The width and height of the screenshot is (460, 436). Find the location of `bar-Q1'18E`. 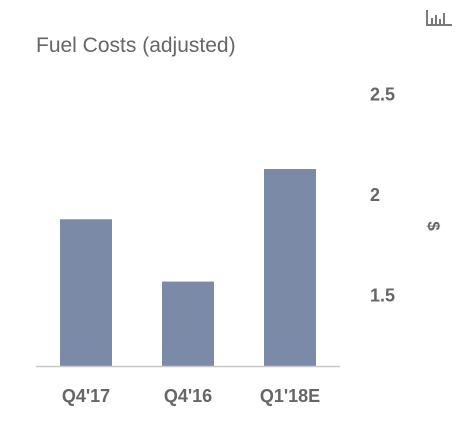

bar-Q1'18E is located at coordinates (290, 267).